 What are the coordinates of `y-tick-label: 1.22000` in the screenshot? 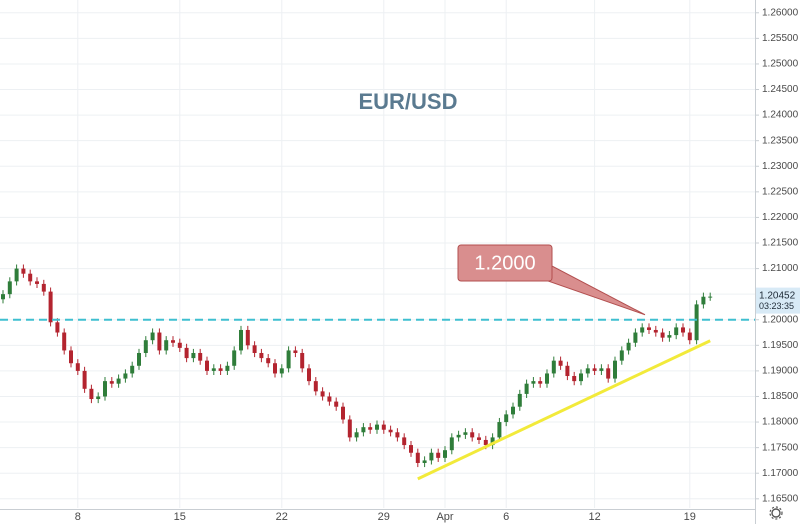 It's located at (780, 217).